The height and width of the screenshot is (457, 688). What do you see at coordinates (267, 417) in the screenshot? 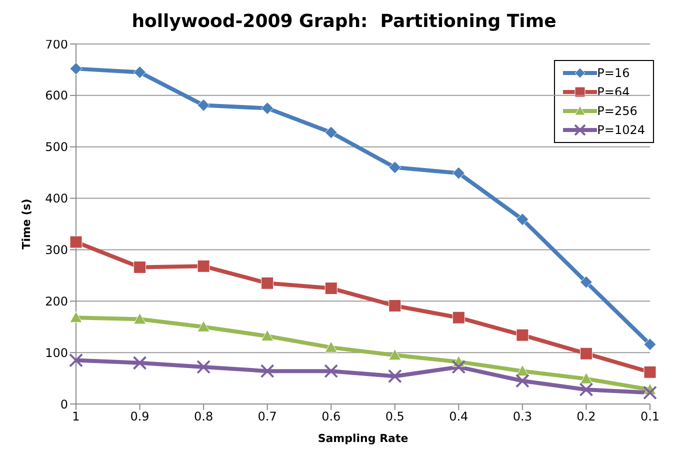
I see `x-tick-label: 0.7` at bounding box center [267, 417].